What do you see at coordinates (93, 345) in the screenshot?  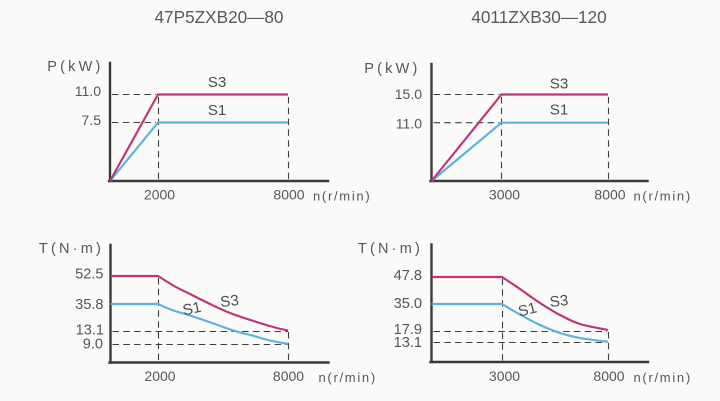 I see `svg-text: 9.0` at bounding box center [93, 345].